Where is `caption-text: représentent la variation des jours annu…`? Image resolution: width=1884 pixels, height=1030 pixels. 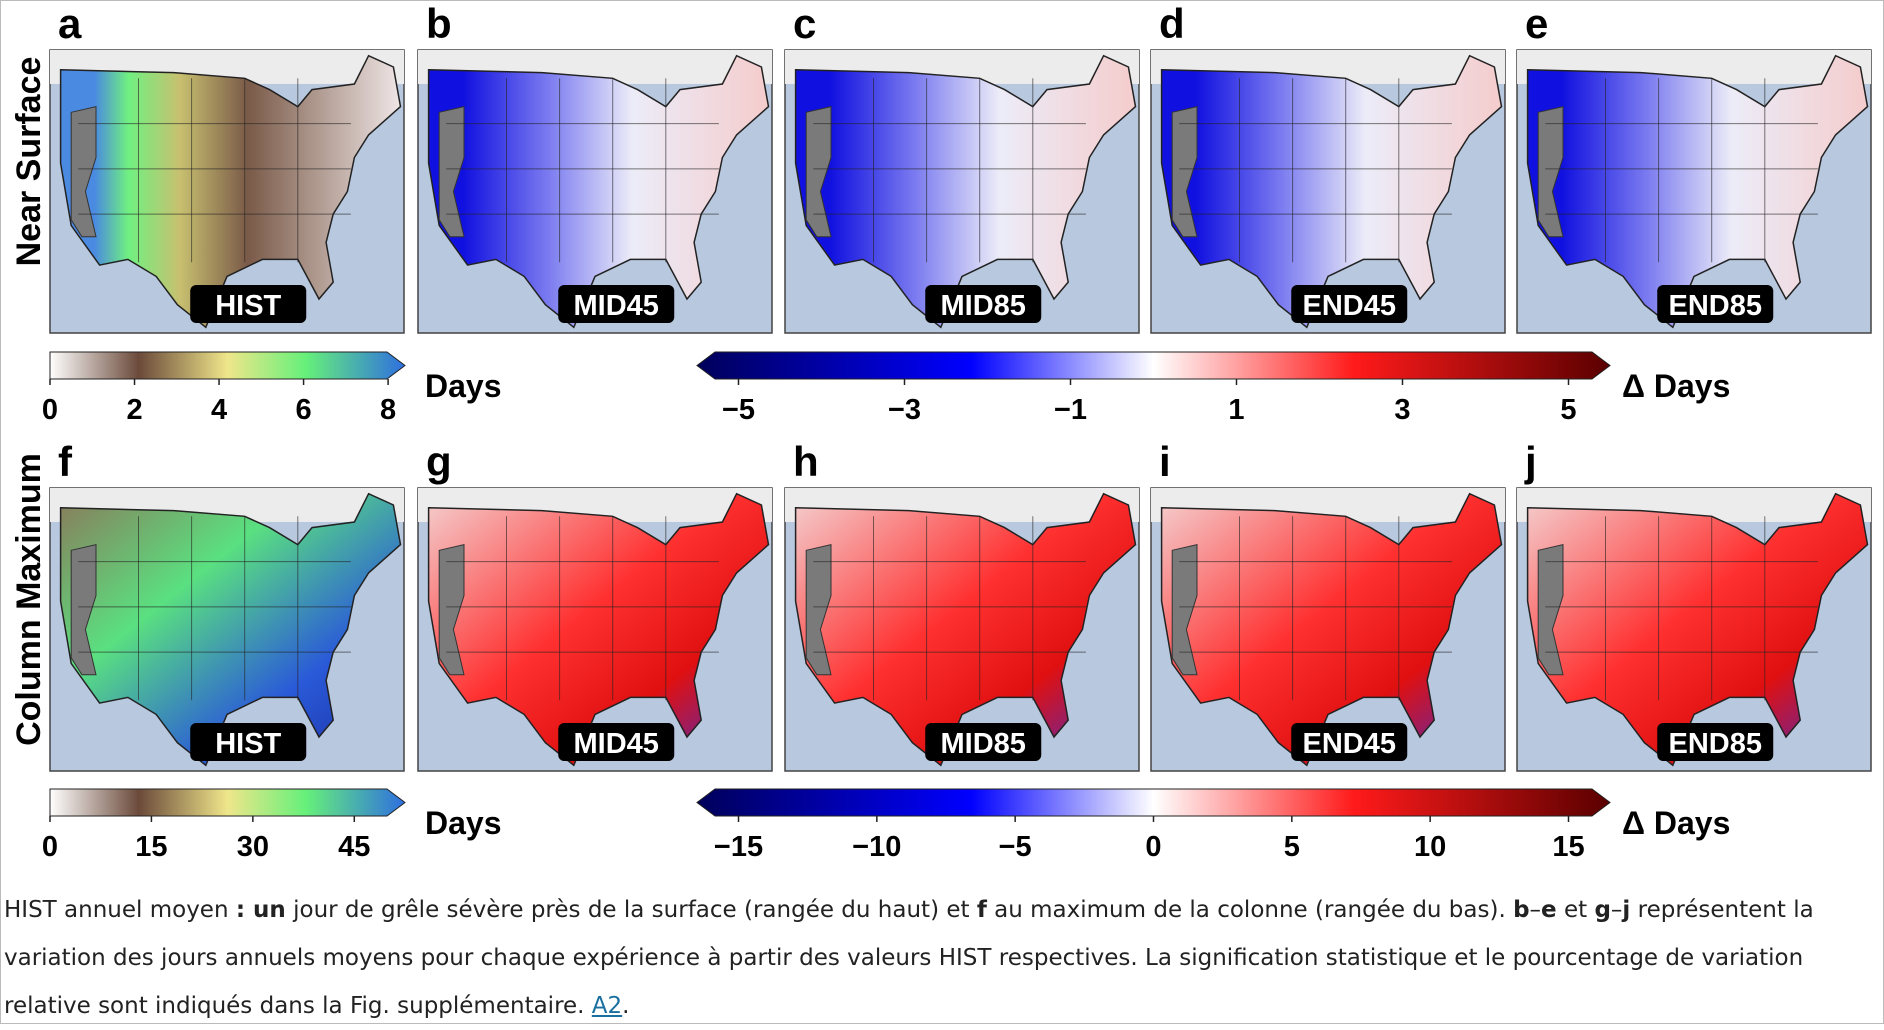 caption-text: représentent la variation des jours annu… is located at coordinates (909, 958).